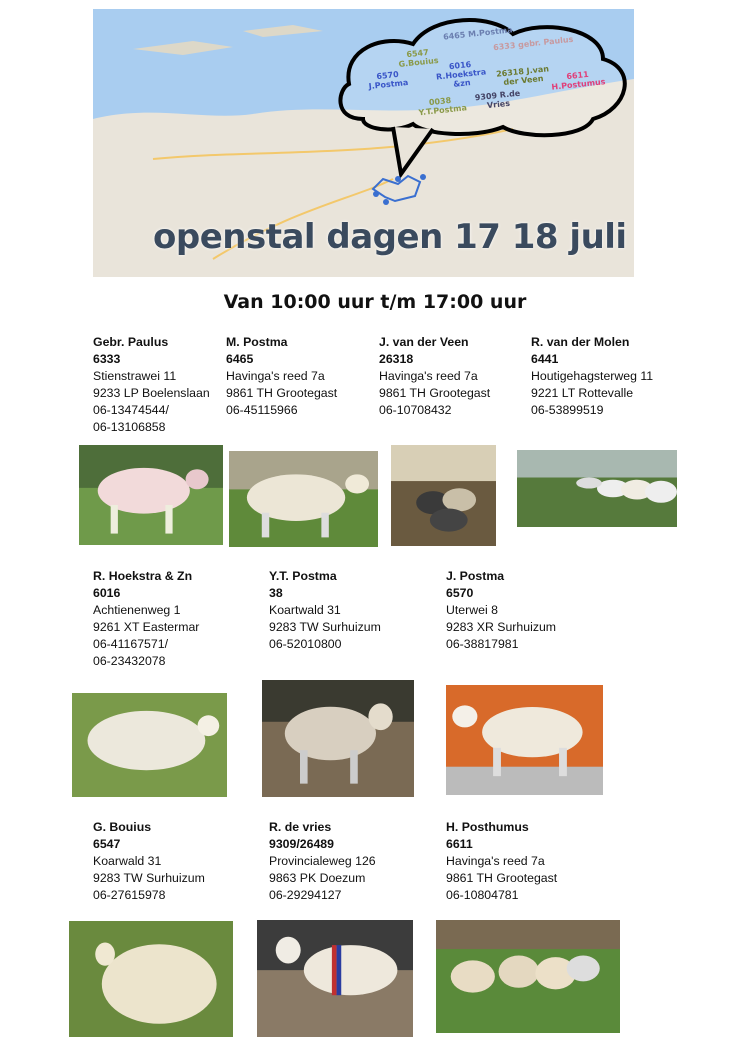 The width and height of the screenshot is (750, 1042). Describe the element at coordinates (135, 376) in the screenshot. I see `address-line: Stienstrawei 11` at that location.